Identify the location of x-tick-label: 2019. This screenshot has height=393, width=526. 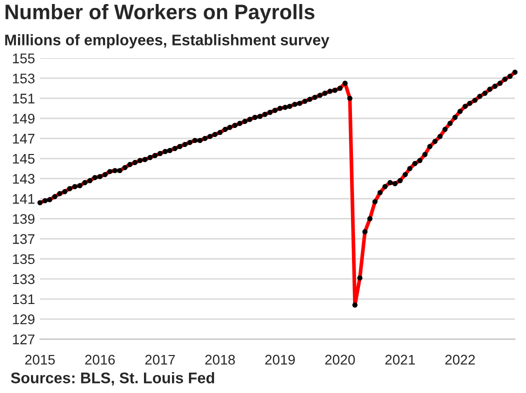
(280, 359).